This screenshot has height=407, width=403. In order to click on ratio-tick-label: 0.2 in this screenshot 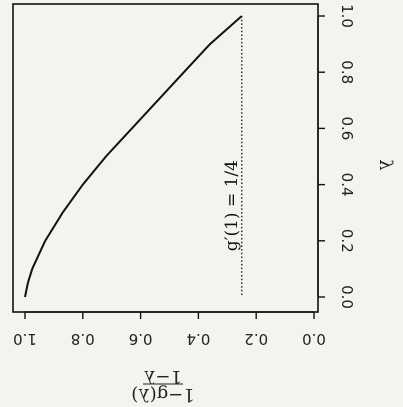, I will do `click(256, 339)`.